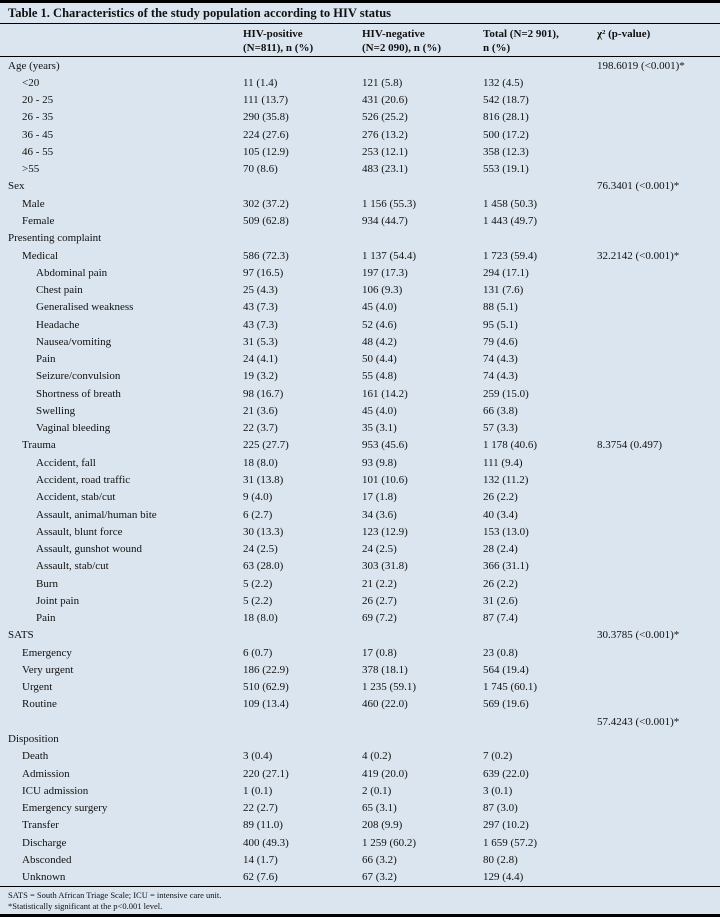 This screenshot has height=917, width=720. I want to click on col-header-blank, so click(121, 41).